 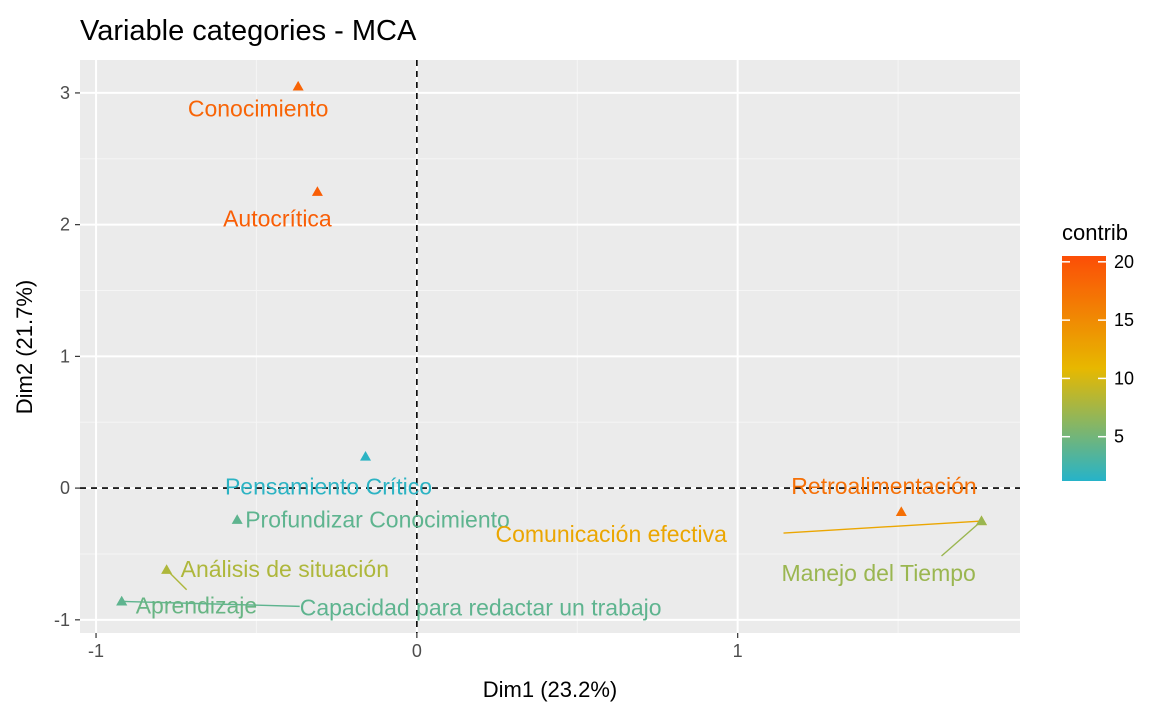 What do you see at coordinates (65, 356) in the screenshot?
I see `y-tick-label: 1` at bounding box center [65, 356].